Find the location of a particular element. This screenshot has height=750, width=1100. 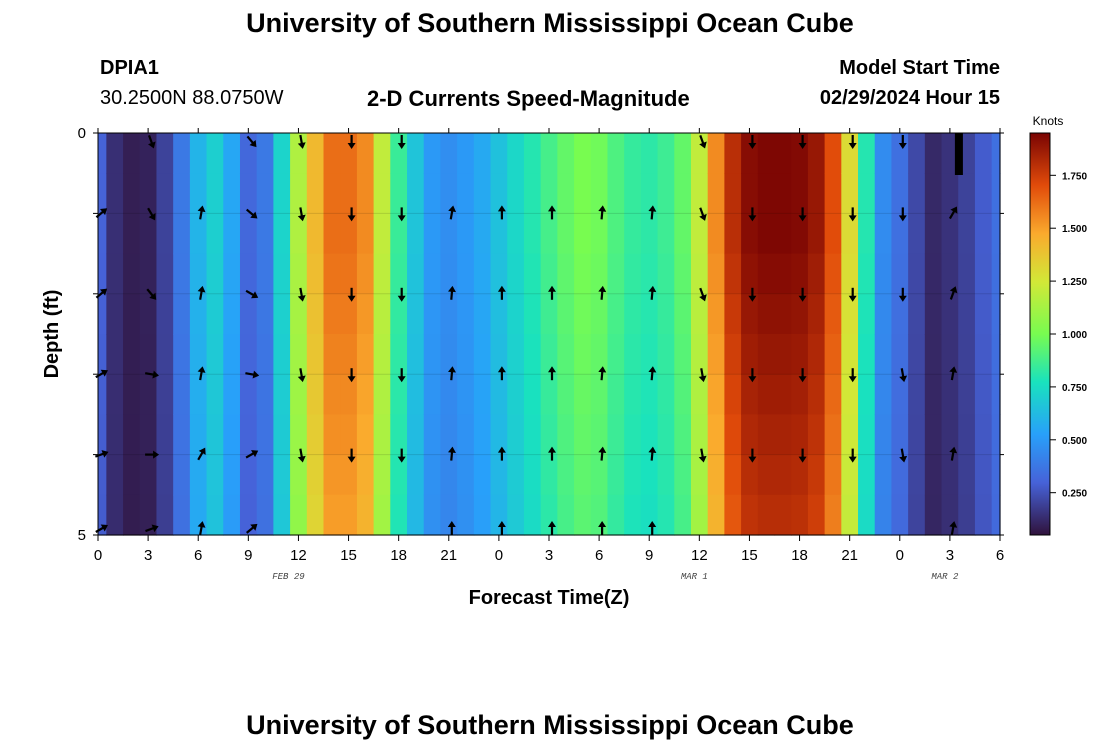

colorbar-gradient is located at coordinates (1040, 334).